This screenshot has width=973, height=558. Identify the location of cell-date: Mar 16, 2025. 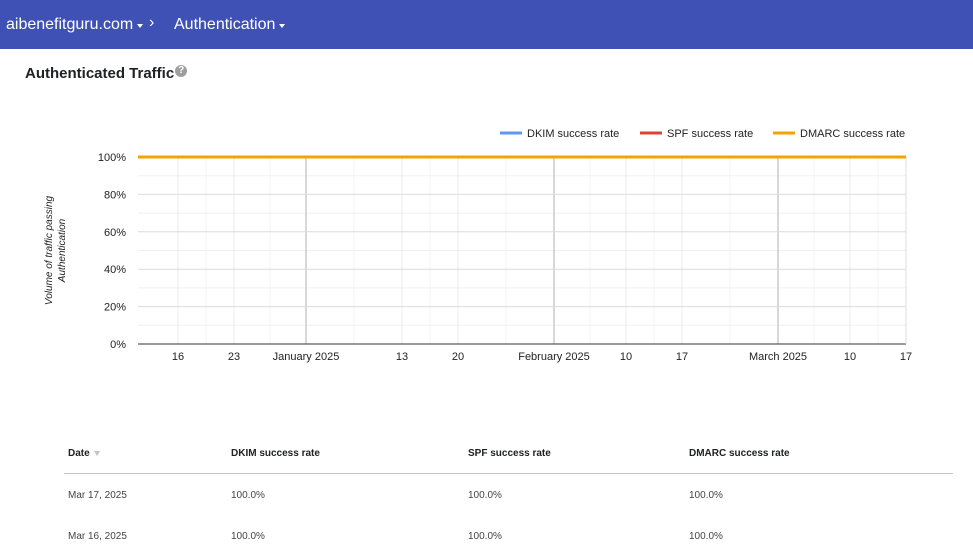
(97, 536).